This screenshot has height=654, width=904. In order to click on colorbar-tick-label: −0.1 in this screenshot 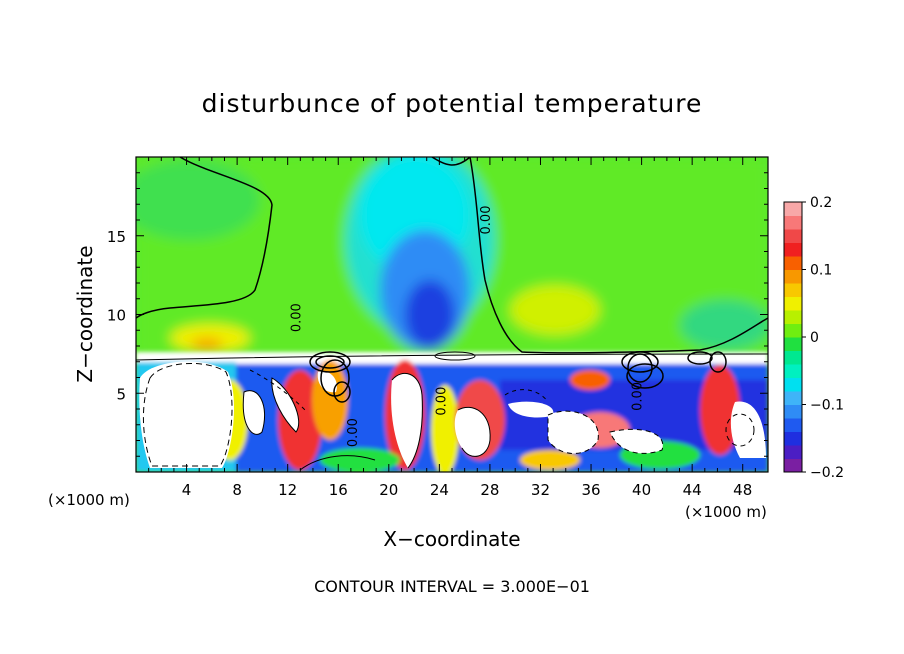, I will do `click(827, 406)`.